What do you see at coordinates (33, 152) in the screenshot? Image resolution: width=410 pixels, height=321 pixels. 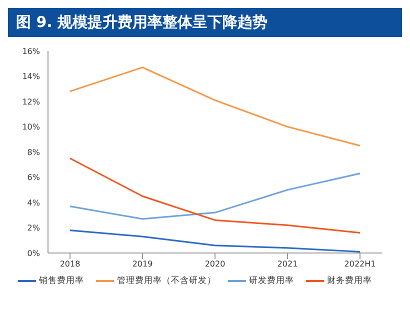 I see `y-tick-label: 8%` at bounding box center [33, 152].